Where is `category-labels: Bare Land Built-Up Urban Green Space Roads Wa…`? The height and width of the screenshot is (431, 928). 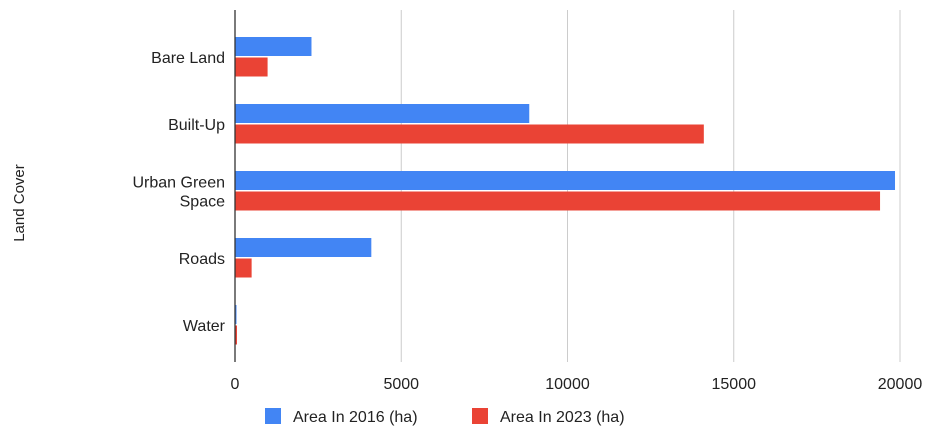
category-labels: Bare Land Built-Up Urban Green Space Roads Wa… is located at coordinates (179, 192).